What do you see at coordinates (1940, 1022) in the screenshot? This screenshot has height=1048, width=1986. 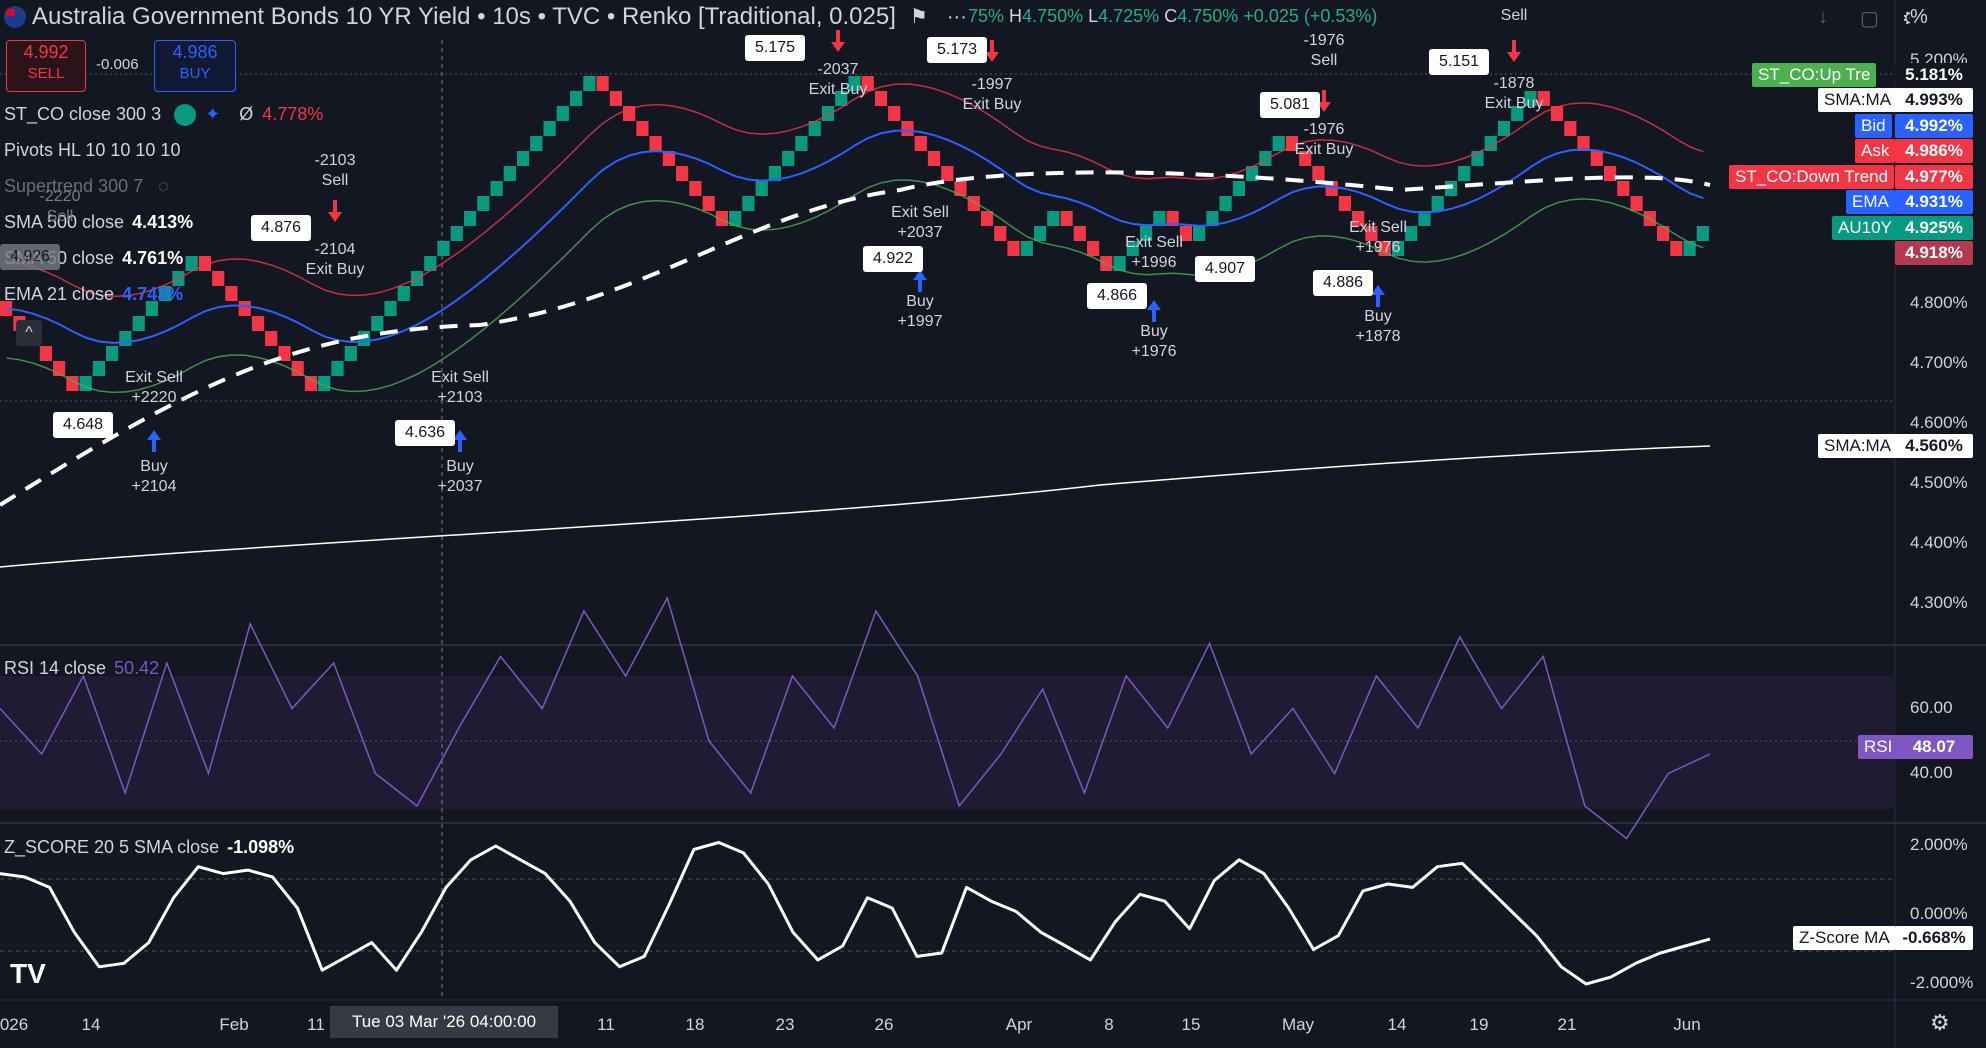 I see `settings-icon: ⚙` at bounding box center [1940, 1022].